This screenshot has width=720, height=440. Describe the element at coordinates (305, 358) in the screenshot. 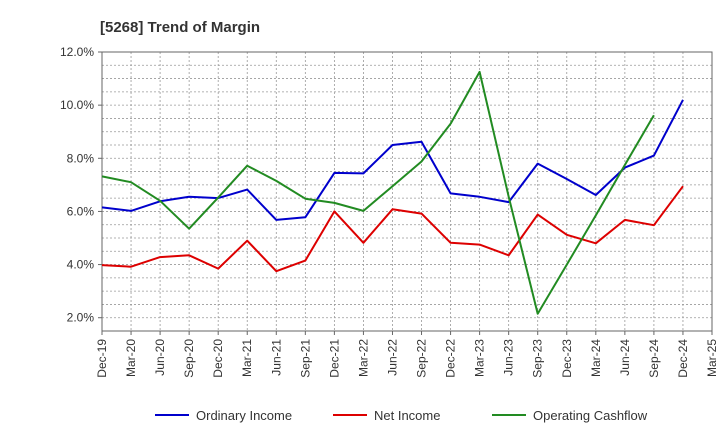

I see `x-tick-label: Sep-21` at that location.